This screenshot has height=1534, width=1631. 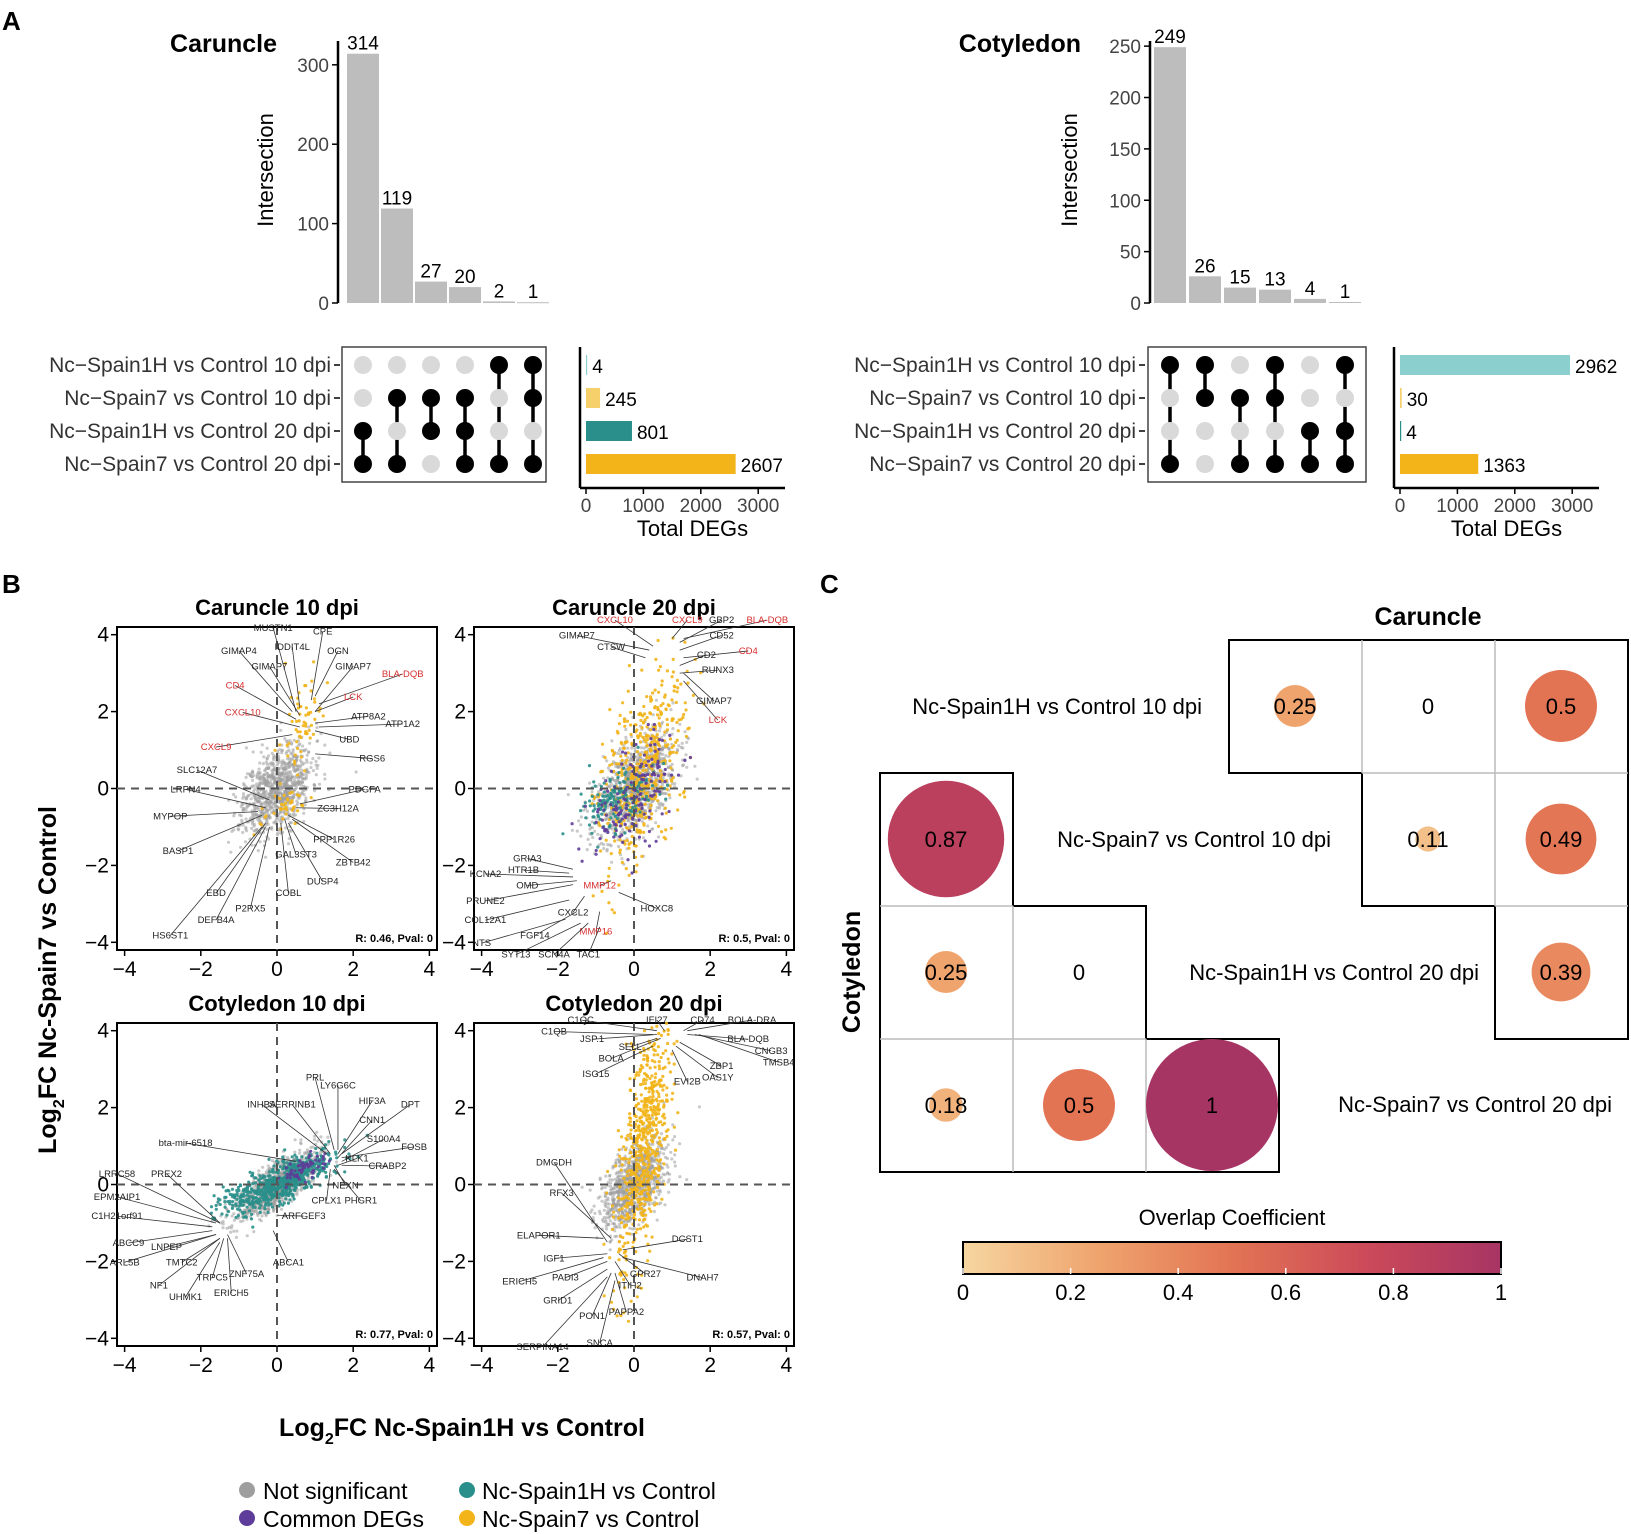 What do you see at coordinates (326, 1201) in the screenshot?
I see `gene-label: CPLX1` at bounding box center [326, 1201].